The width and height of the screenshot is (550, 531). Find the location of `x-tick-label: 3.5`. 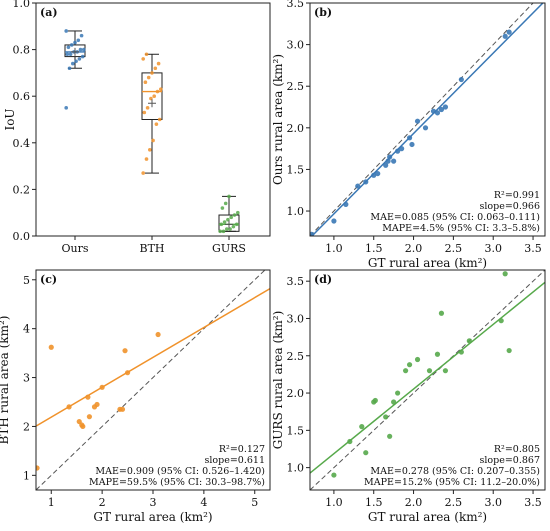

x-tick-label: 3.5 is located at coordinates (533, 502).